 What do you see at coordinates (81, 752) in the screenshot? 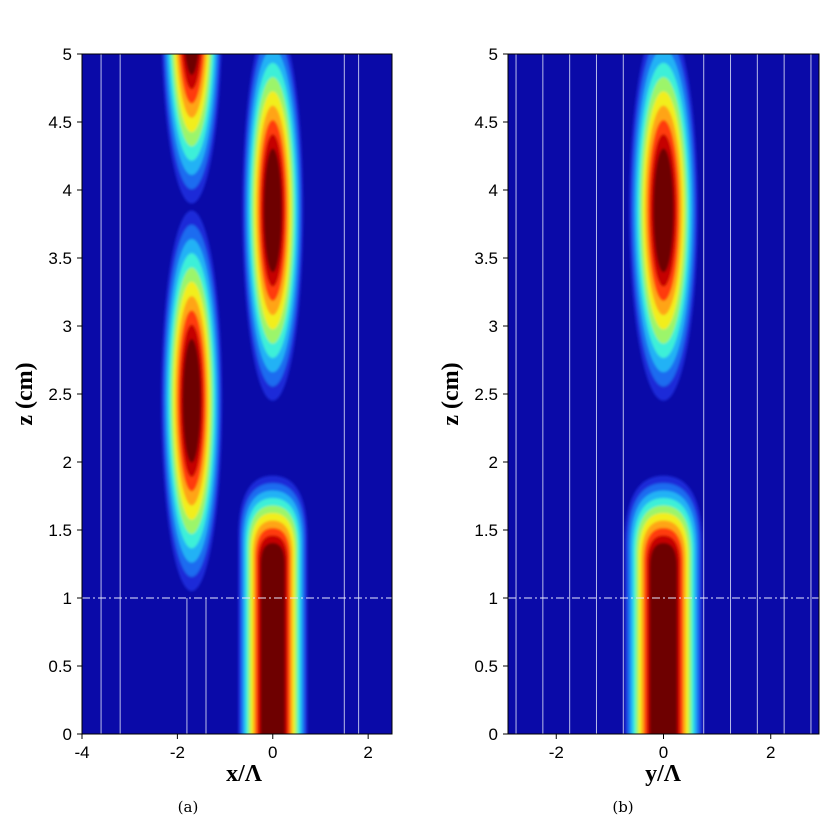
I see `x-tick-label: -4` at bounding box center [81, 752].